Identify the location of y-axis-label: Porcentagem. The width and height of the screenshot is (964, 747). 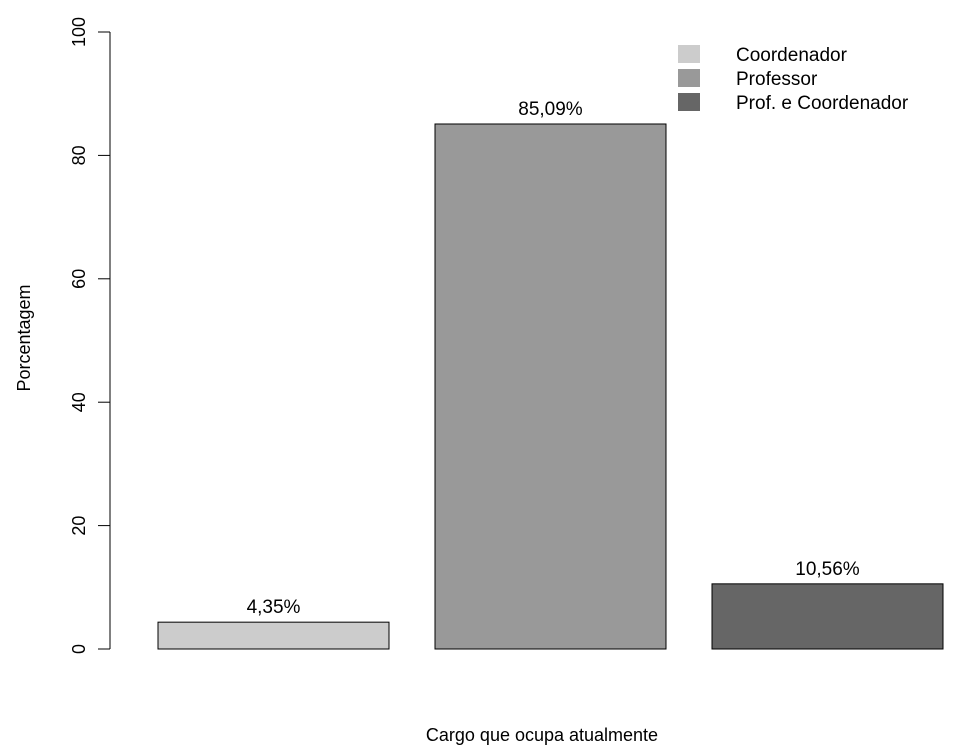
(24, 337).